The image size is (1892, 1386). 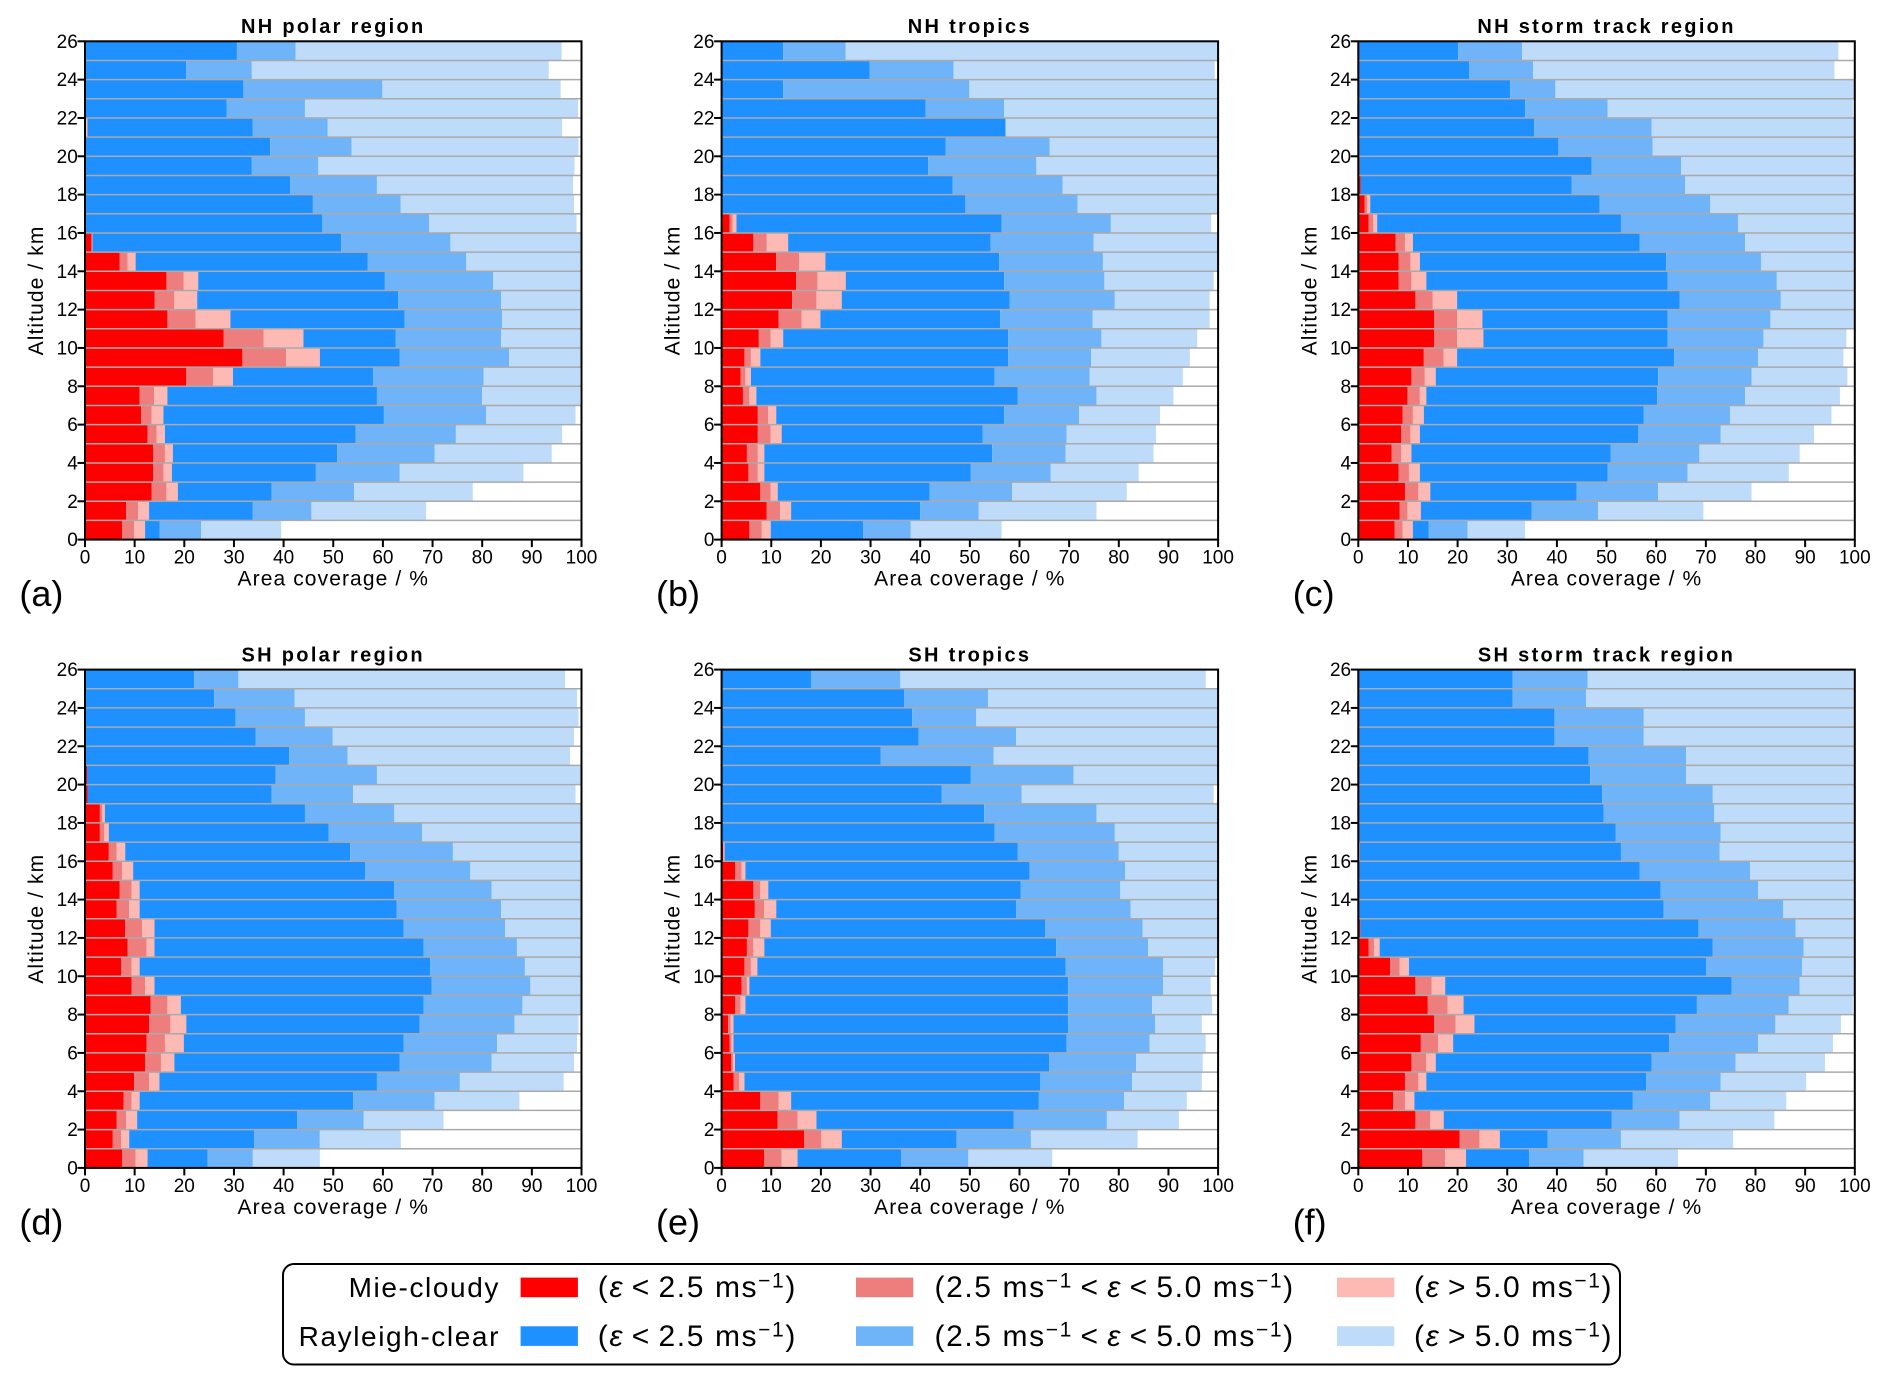 What do you see at coordinates (969, 655) in the screenshot?
I see `svg-text: SH tropics` at bounding box center [969, 655].